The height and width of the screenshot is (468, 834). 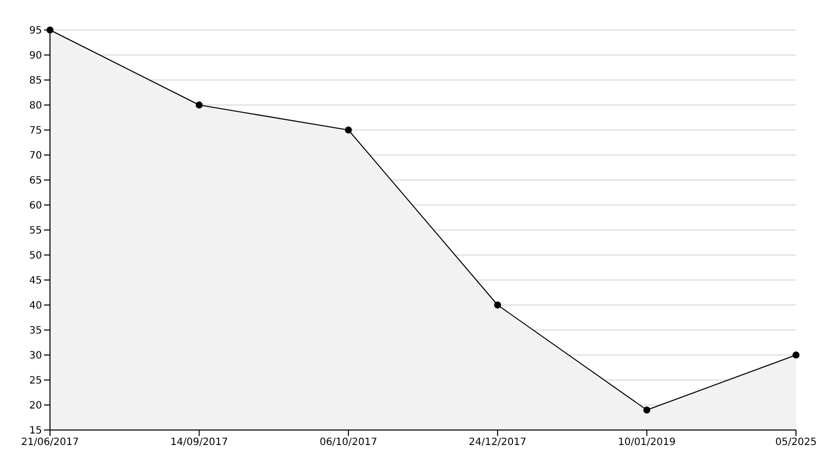 I want to click on y-tick-label: 25, so click(x=35, y=381).